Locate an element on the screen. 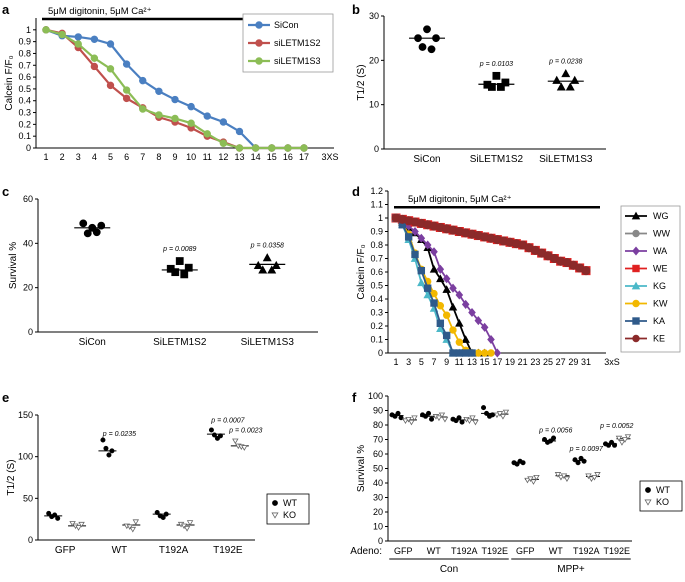  b-point-SiLETM1S3 is located at coordinates (557, 79).